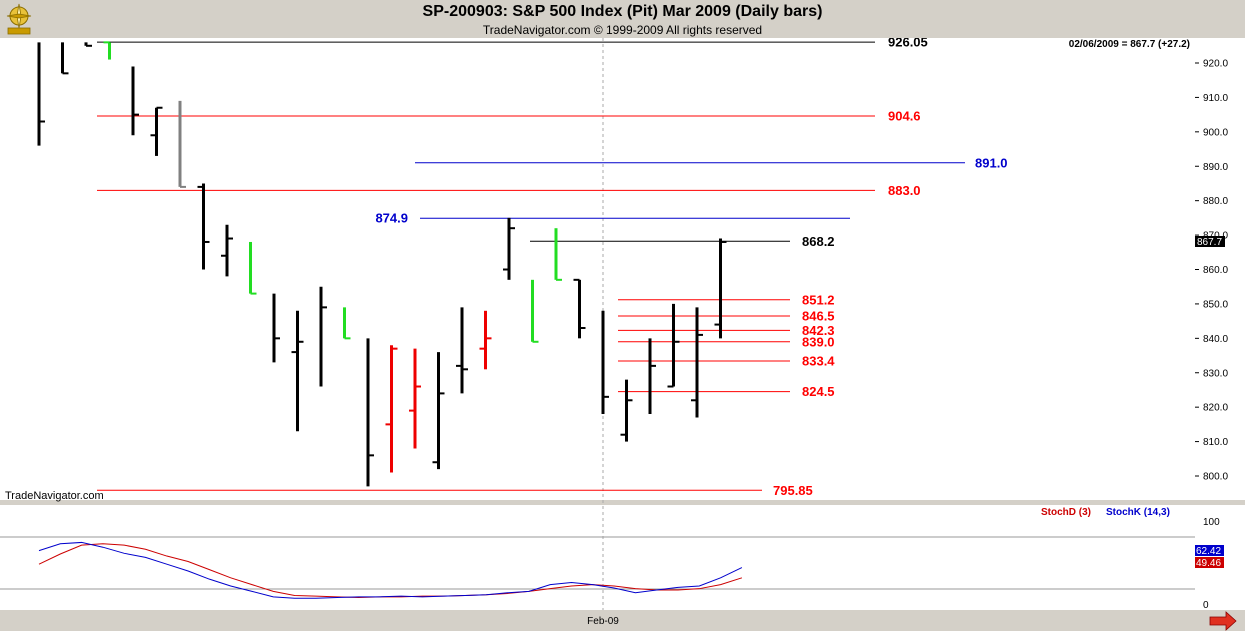  I want to click on current-price-tag, so click(1210, 241).